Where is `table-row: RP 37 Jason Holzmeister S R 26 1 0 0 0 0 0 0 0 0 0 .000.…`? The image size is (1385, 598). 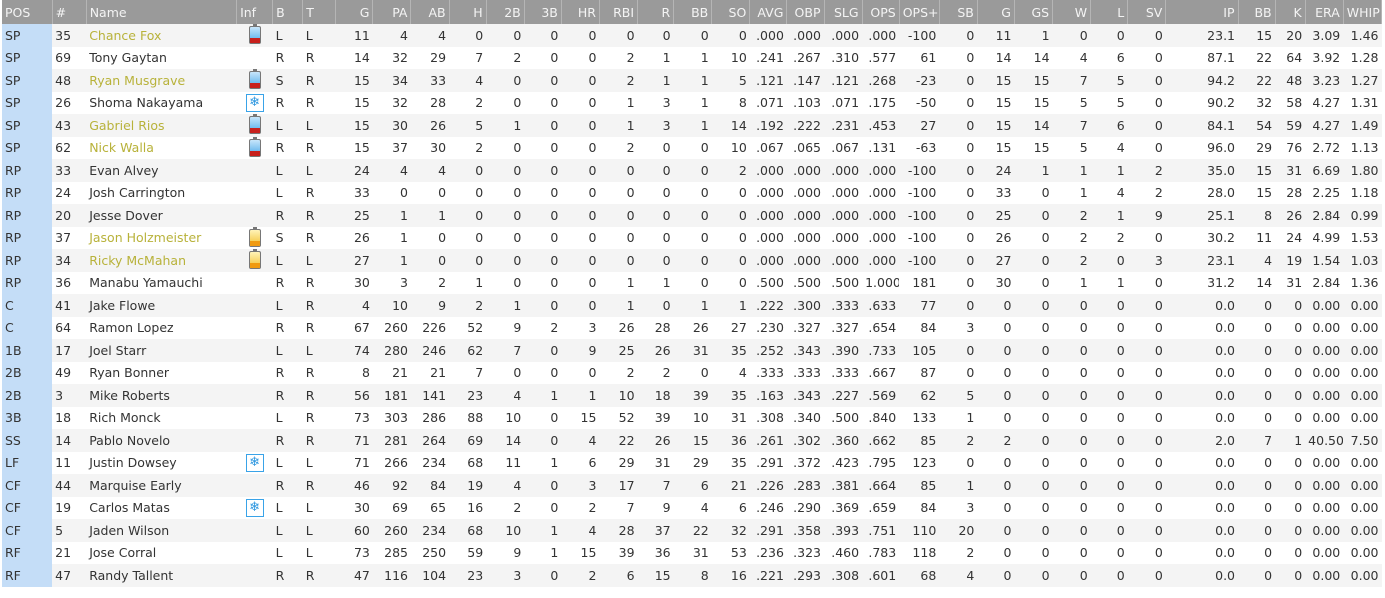 table-row: RP 37 Jason Holzmeister S R 26 1 0 0 0 0 0 0 0 0 0 .000.… is located at coordinates (692, 237).